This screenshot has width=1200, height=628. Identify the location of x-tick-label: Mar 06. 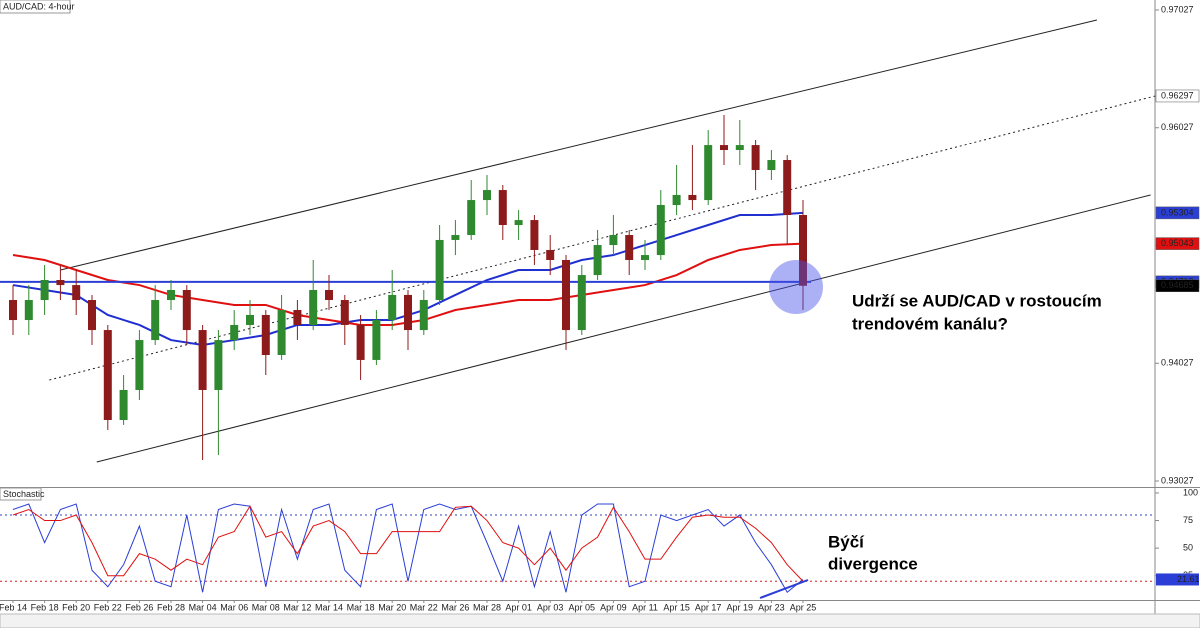
(234, 607).